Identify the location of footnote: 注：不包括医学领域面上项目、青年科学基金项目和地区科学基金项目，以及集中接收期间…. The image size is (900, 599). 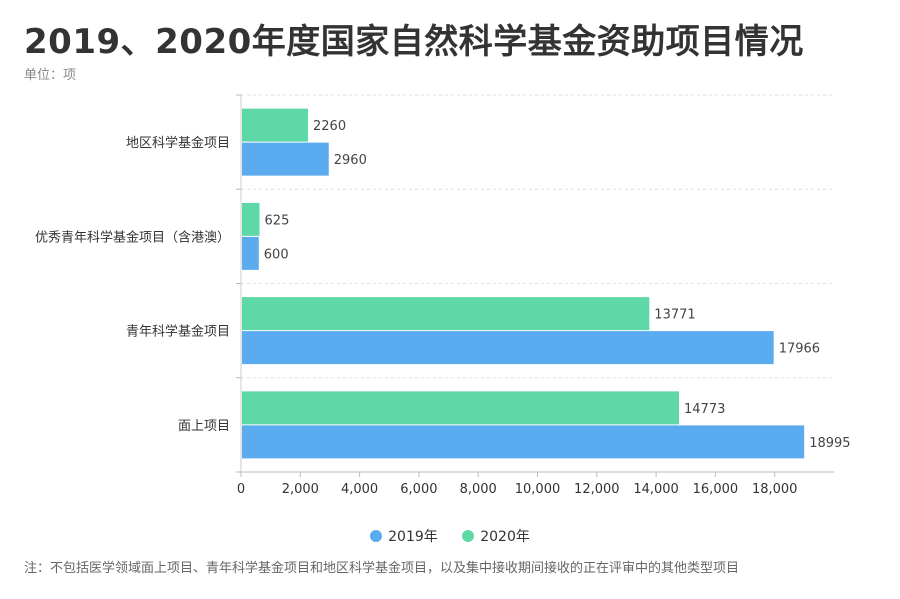
(382, 568).